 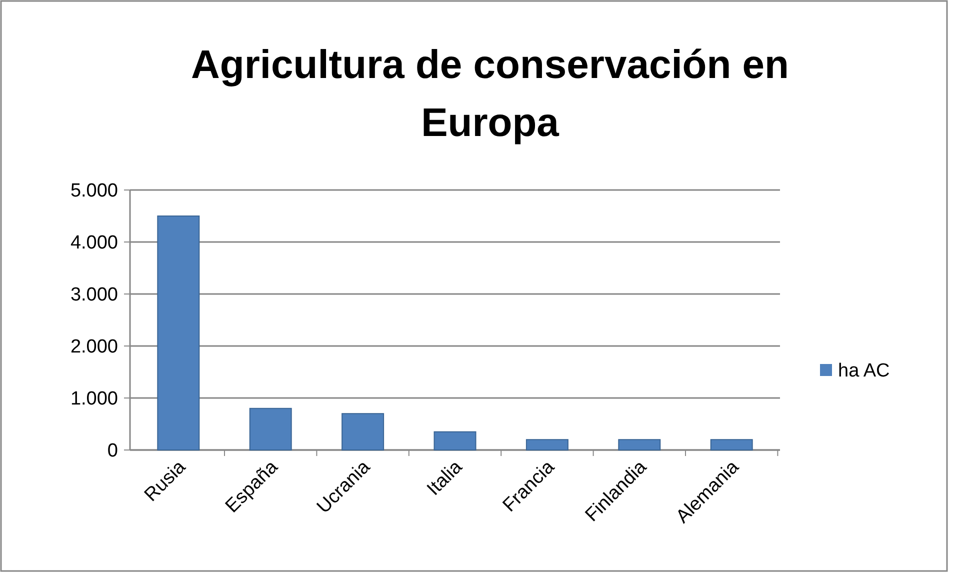 What do you see at coordinates (94, 191) in the screenshot?
I see `y-tick-label: 5.000` at bounding box center [94, 191].